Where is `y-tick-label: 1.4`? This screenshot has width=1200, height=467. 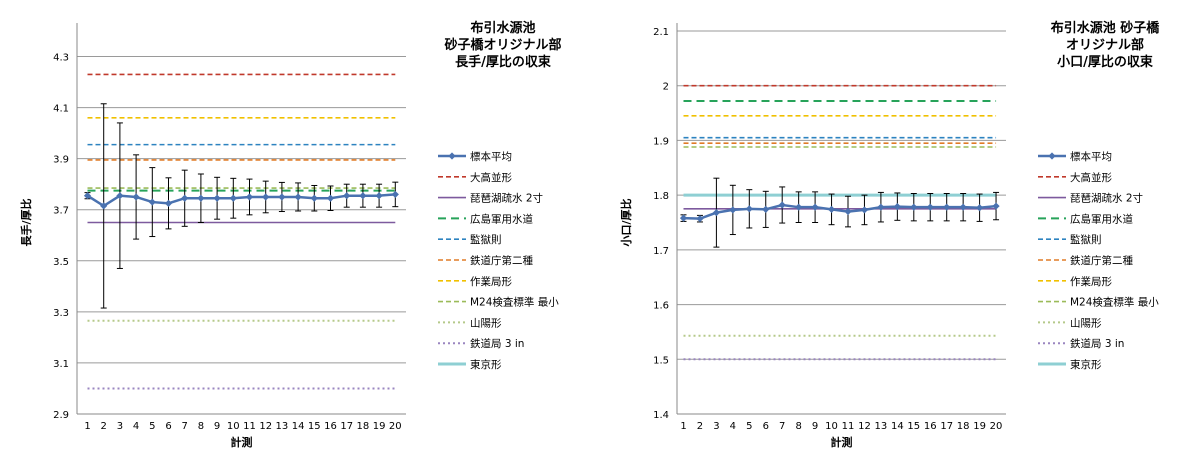 y-tick-label: 1.4 is located at coordinates (661, 415).